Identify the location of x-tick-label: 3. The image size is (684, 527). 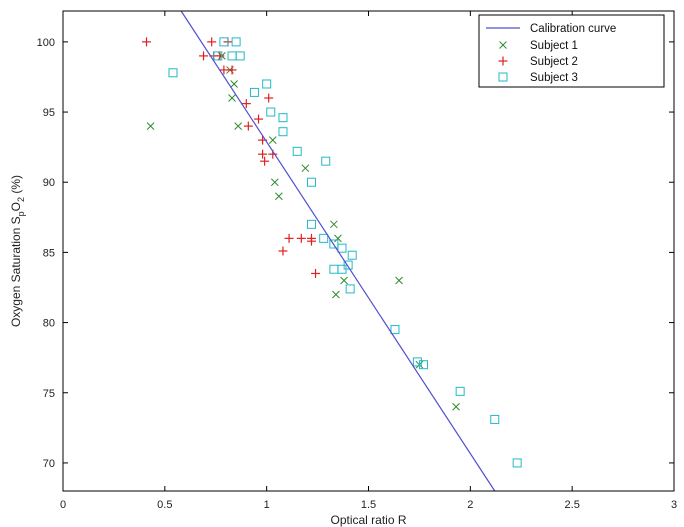
(674, 505).